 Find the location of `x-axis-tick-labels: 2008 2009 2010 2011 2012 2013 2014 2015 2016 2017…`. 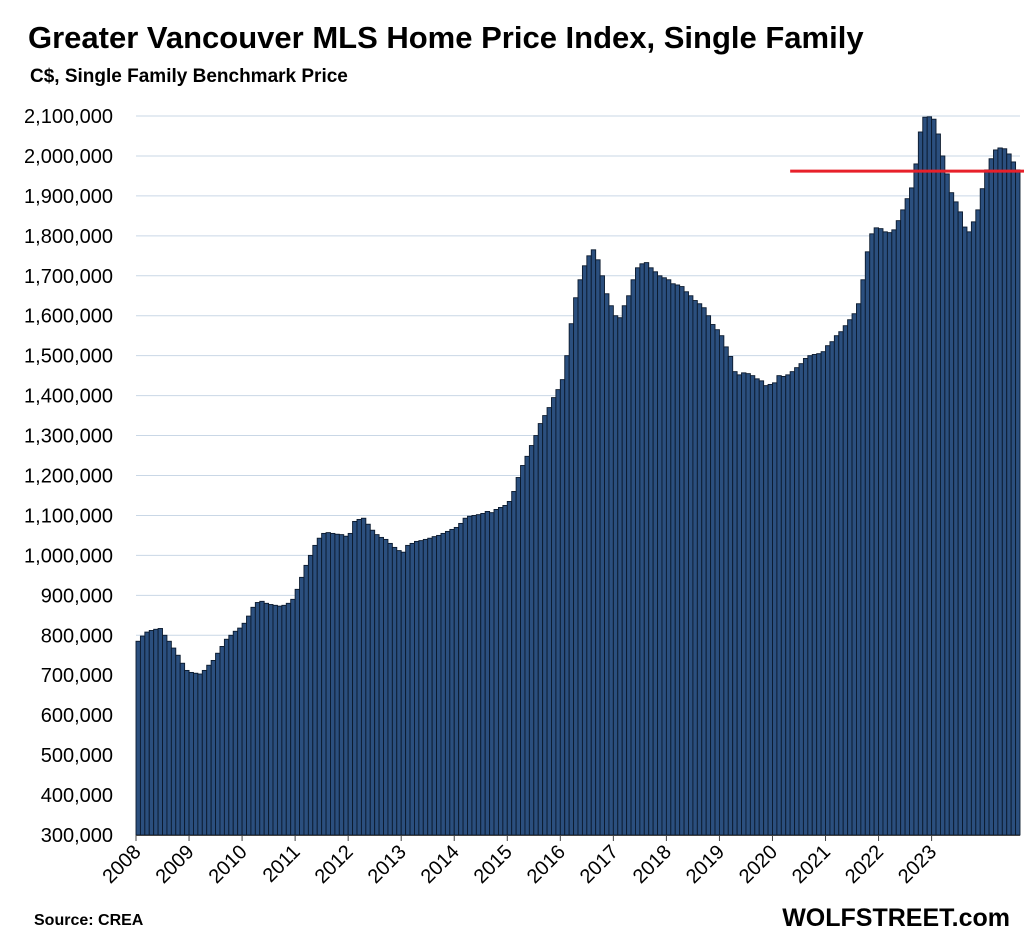

x-axis-tick-labels: 2008 2009 2010 2011 2012 2013 2014 2015 2016 2017… is located at coordinates (520, 864).